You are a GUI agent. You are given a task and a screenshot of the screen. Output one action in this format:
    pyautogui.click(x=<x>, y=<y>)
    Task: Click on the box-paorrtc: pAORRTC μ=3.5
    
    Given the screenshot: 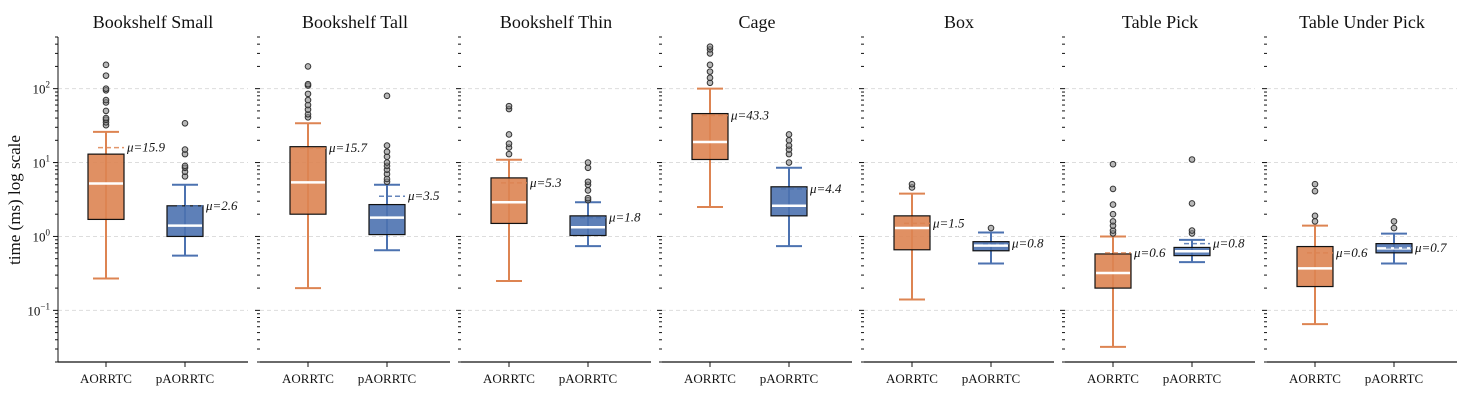 What is the action you would take?
    pyautogui.click(x=399, y=239)
    